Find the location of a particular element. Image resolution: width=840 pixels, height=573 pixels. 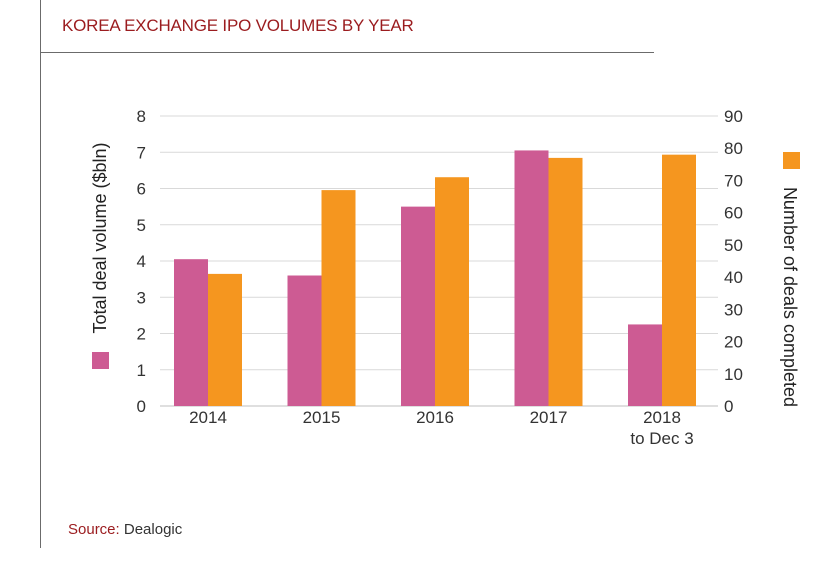

right-tick-label: 80 is located at coordinates (733, 148).